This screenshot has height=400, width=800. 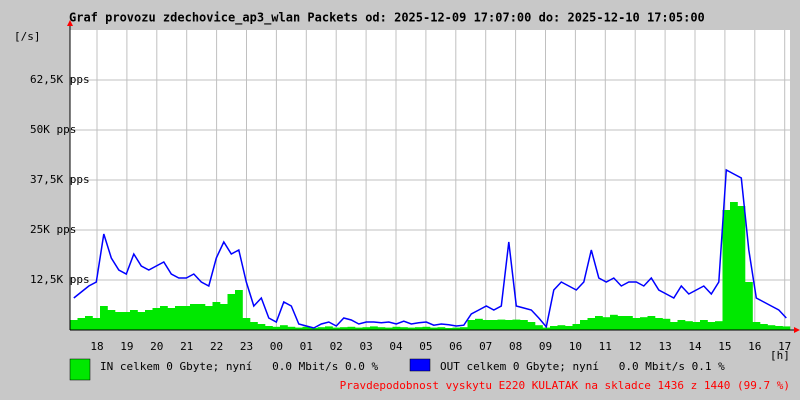 I want to click on x-tick-label: 06, so click(x=455, y=346).